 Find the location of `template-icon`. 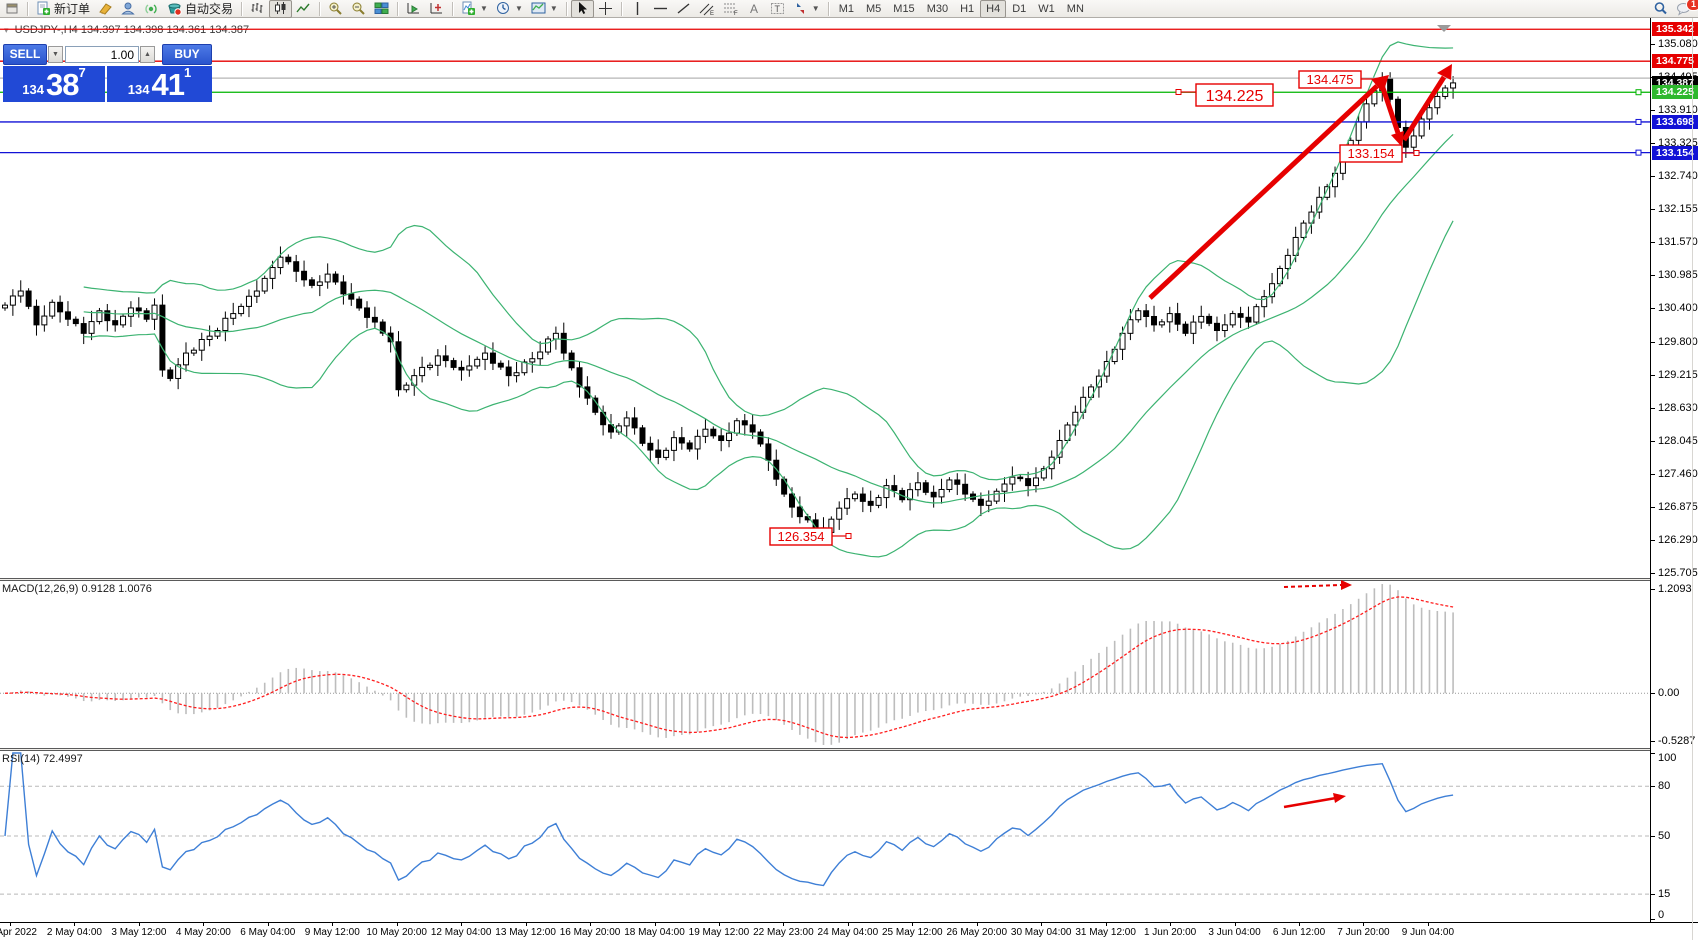

template-icon is located at coordinates (538, 8).